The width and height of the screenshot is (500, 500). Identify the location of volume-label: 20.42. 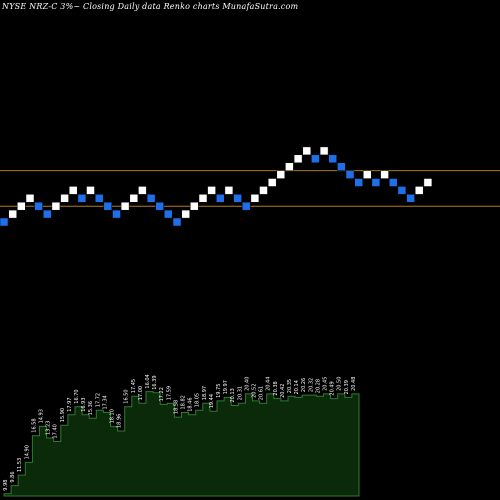
(283, 391).